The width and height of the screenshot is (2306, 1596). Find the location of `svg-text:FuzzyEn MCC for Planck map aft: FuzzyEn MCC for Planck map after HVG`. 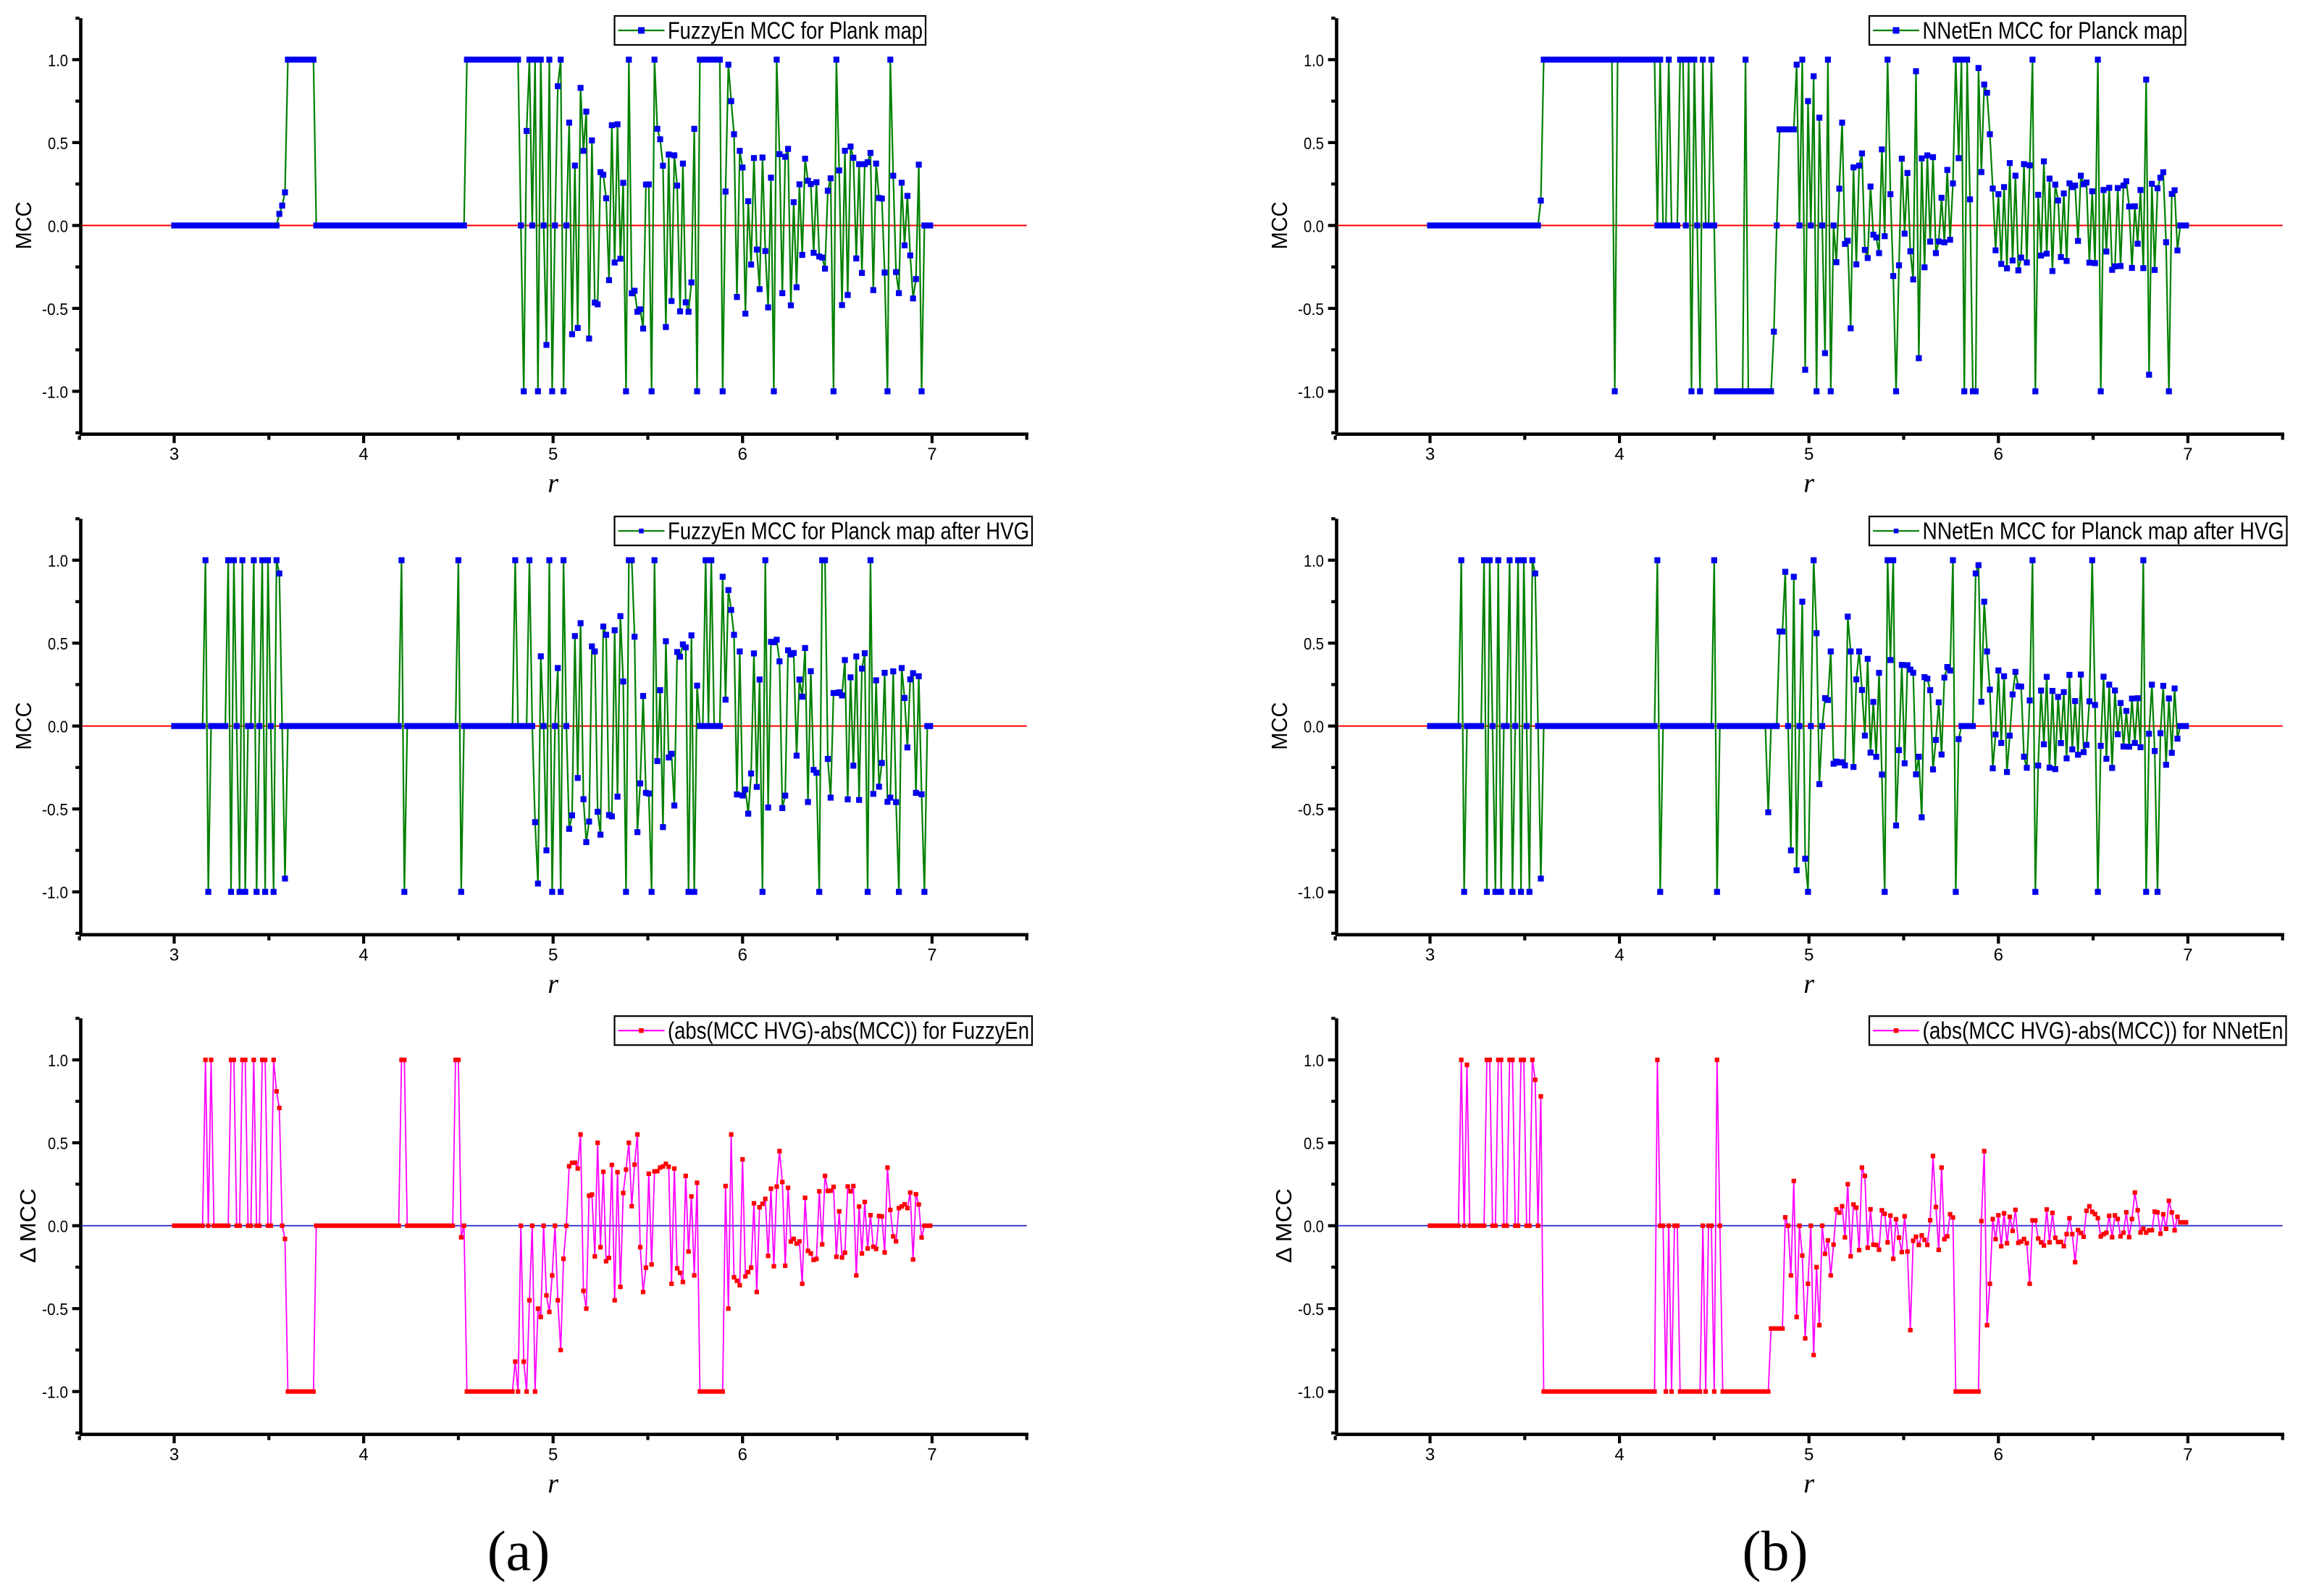

svg-text:FuzzyEn MCC for Planck map aft: FuzzyEn MCC for Planck map after HVG is located at coordinates (848, 531).